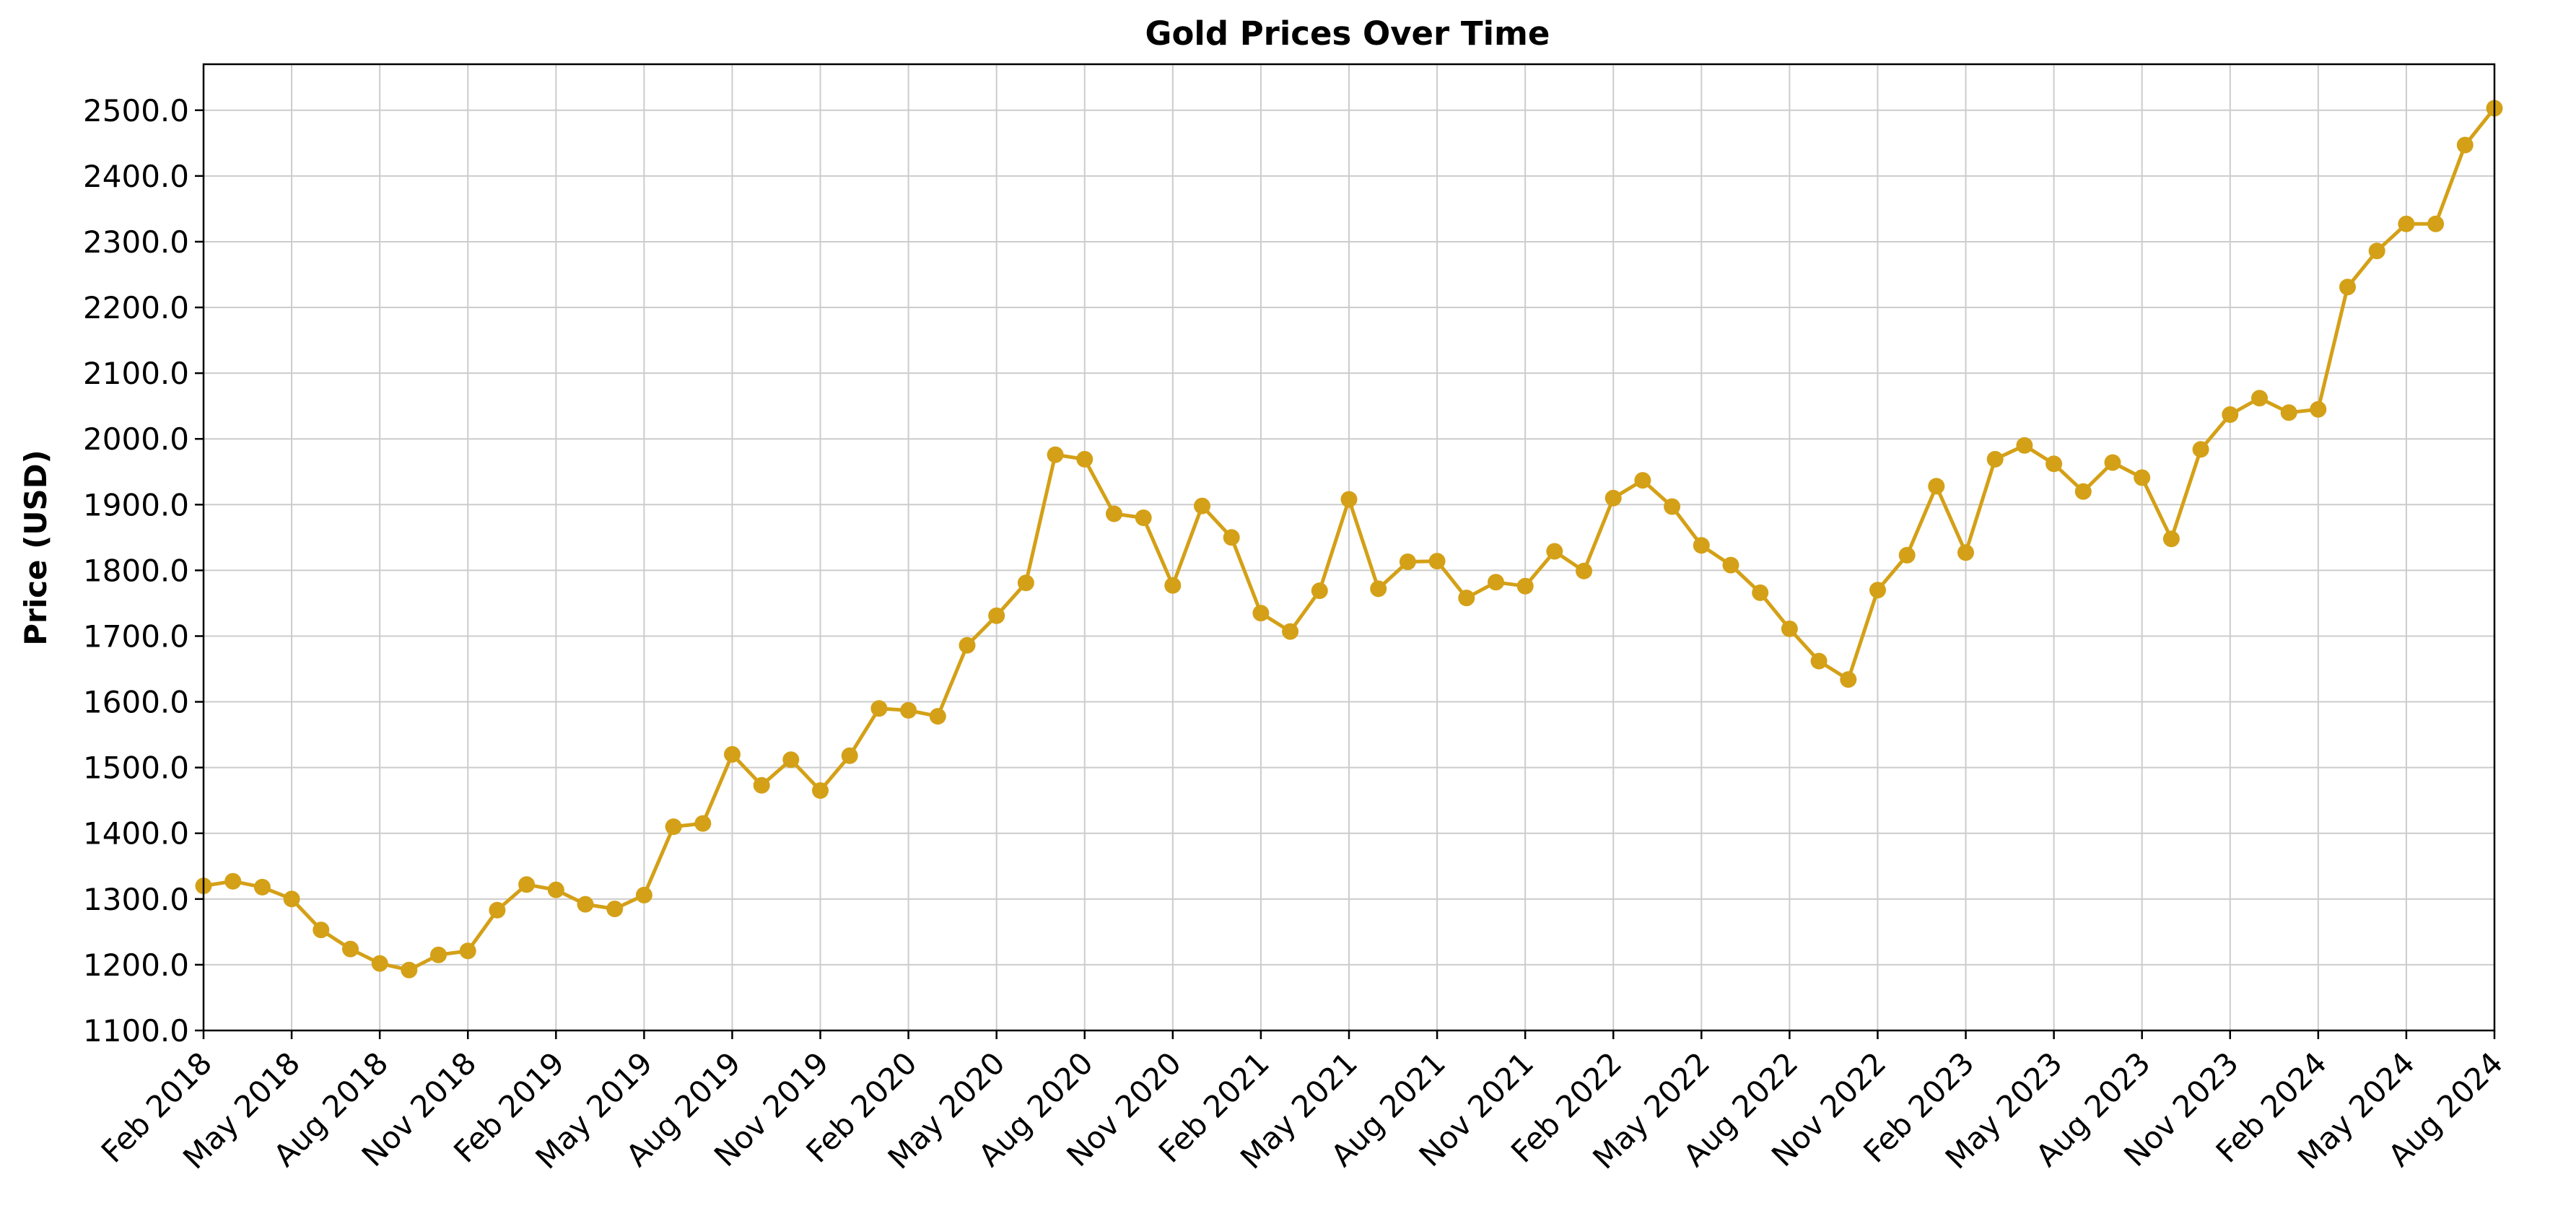 Image resolution: width=2576 pixels, height=1208 pixels. Describe the element at coordinates (136, 834) in the screenshot. I see `y-tick-label: 1400.0` at that location.